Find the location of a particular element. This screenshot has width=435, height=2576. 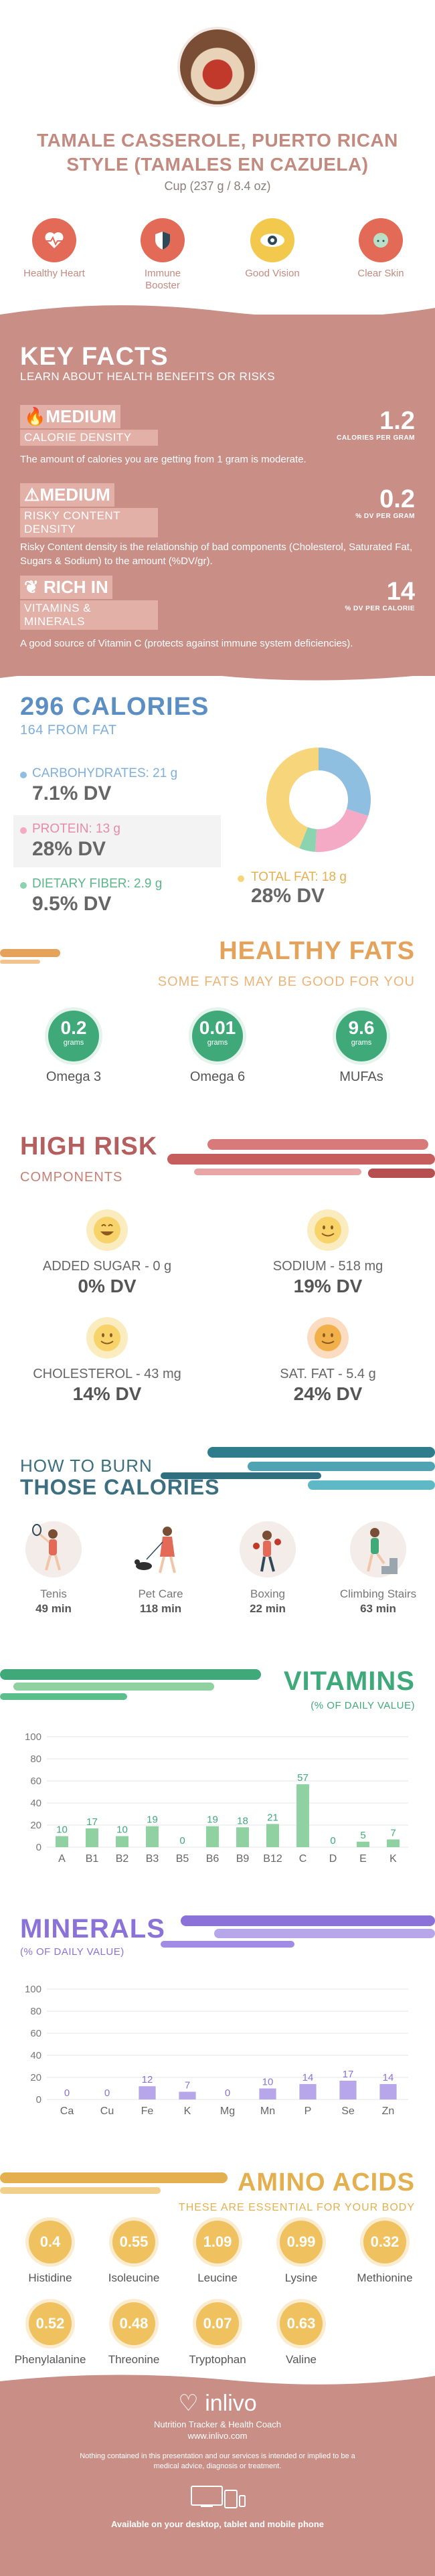

amino-name: Histidine is located at coordinates (50, 2277).